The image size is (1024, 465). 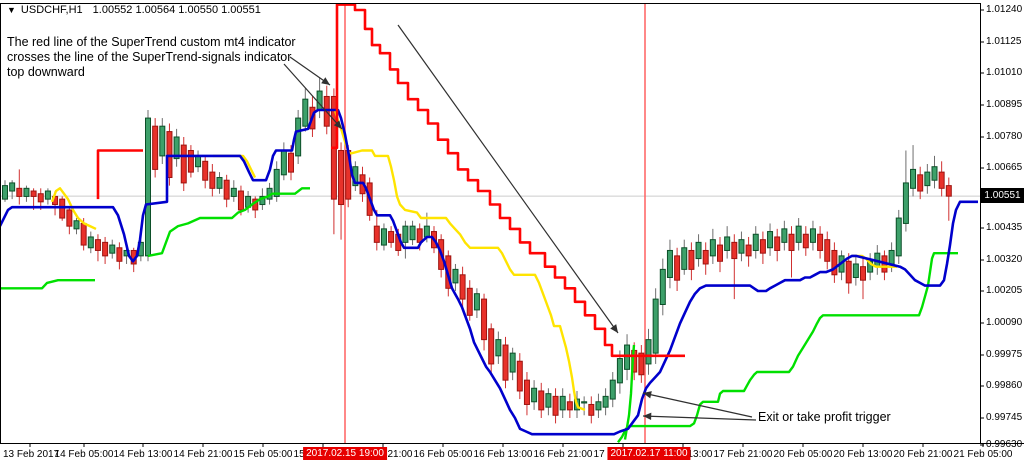 I want to click on triangle-down-icon: ▼, so click(x=11, y=10).